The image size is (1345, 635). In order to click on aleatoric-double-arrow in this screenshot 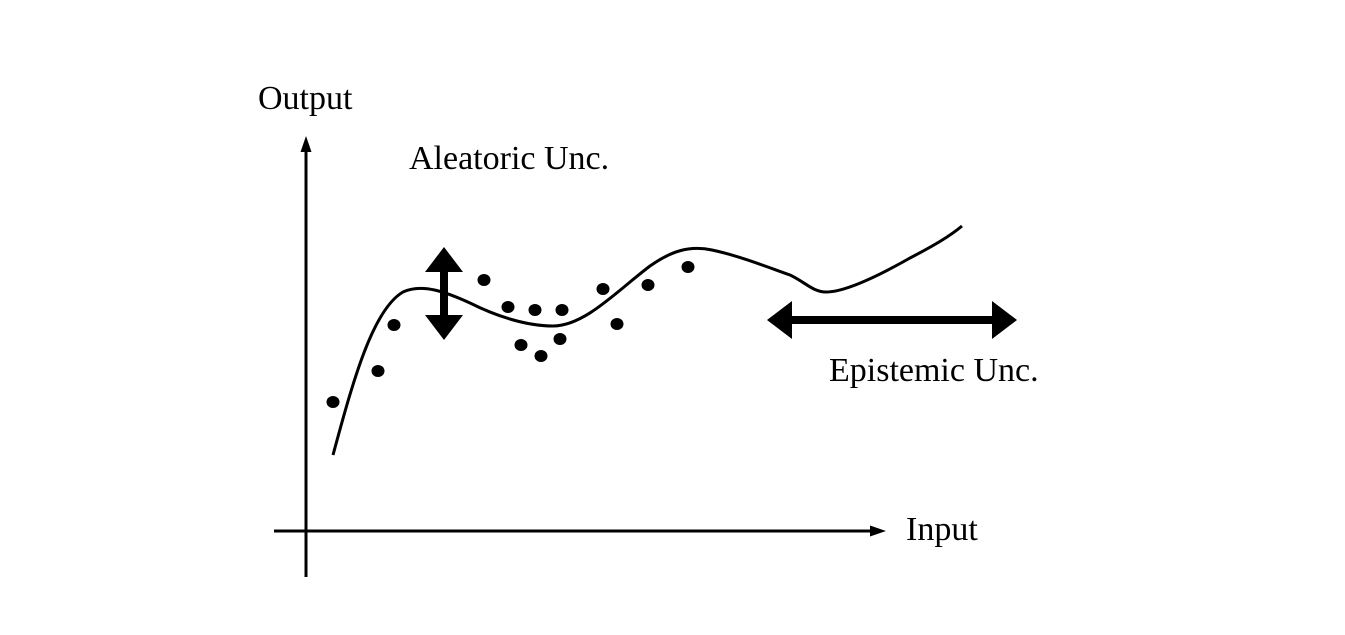, I will do `click(444, 293)`.